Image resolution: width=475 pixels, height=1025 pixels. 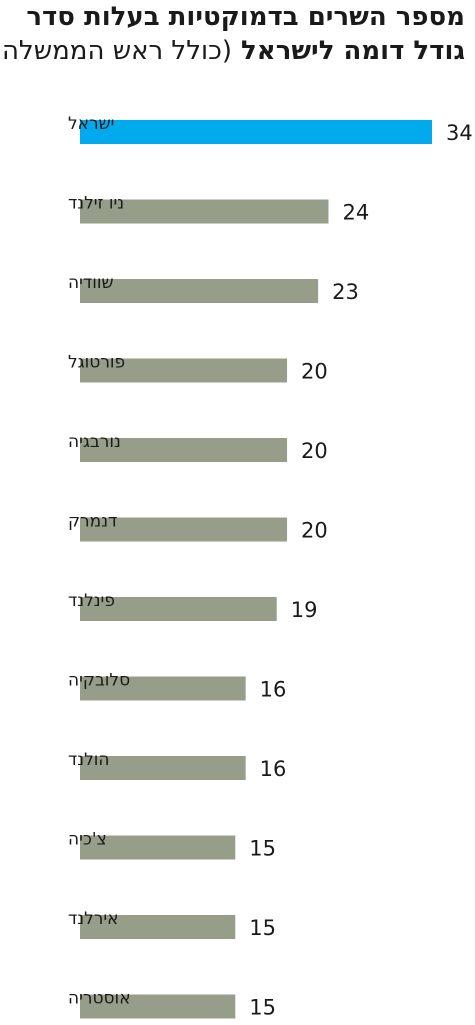 What do you see at coordinates (262, 849) in the screenshot?
I see `value-label-9: 15` at bounding box center [262, 849].